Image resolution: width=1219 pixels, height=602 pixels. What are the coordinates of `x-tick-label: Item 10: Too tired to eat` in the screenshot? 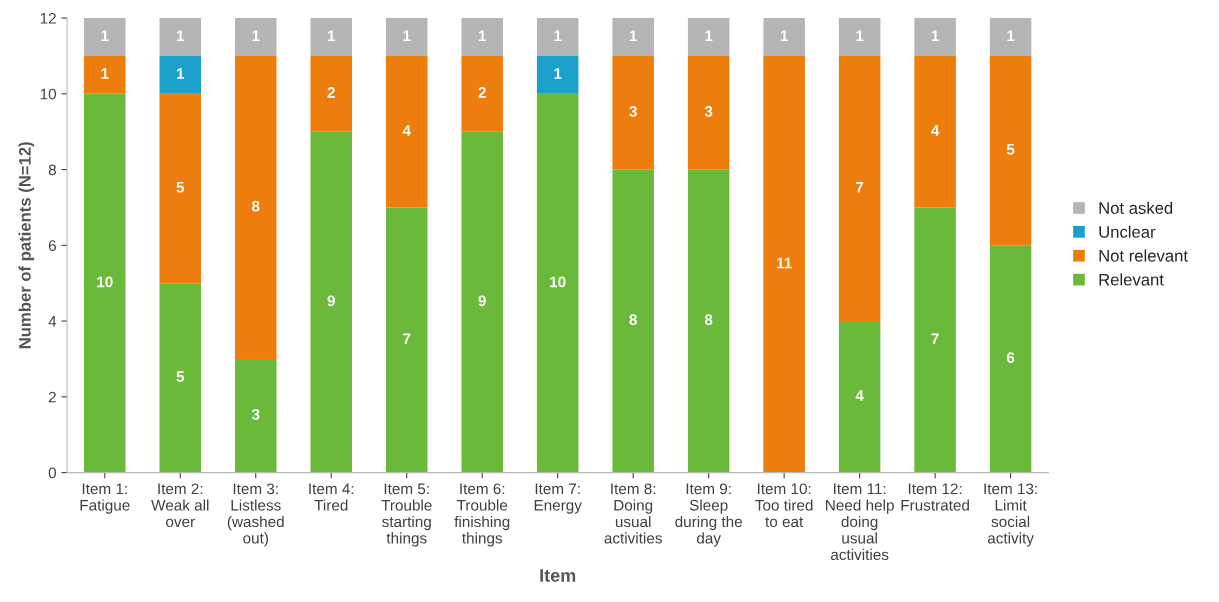 It's located at (784, 505).